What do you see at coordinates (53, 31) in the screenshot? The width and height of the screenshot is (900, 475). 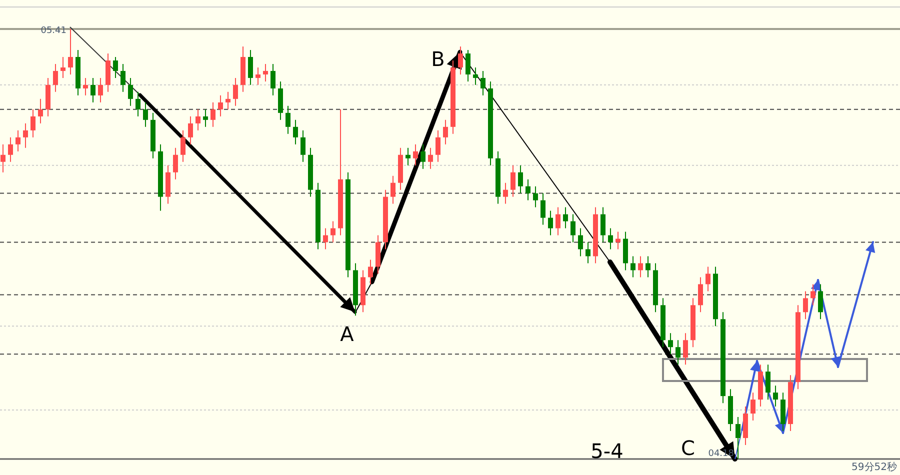 I see `annotation: 05.41` at bounding box center [53, 31].